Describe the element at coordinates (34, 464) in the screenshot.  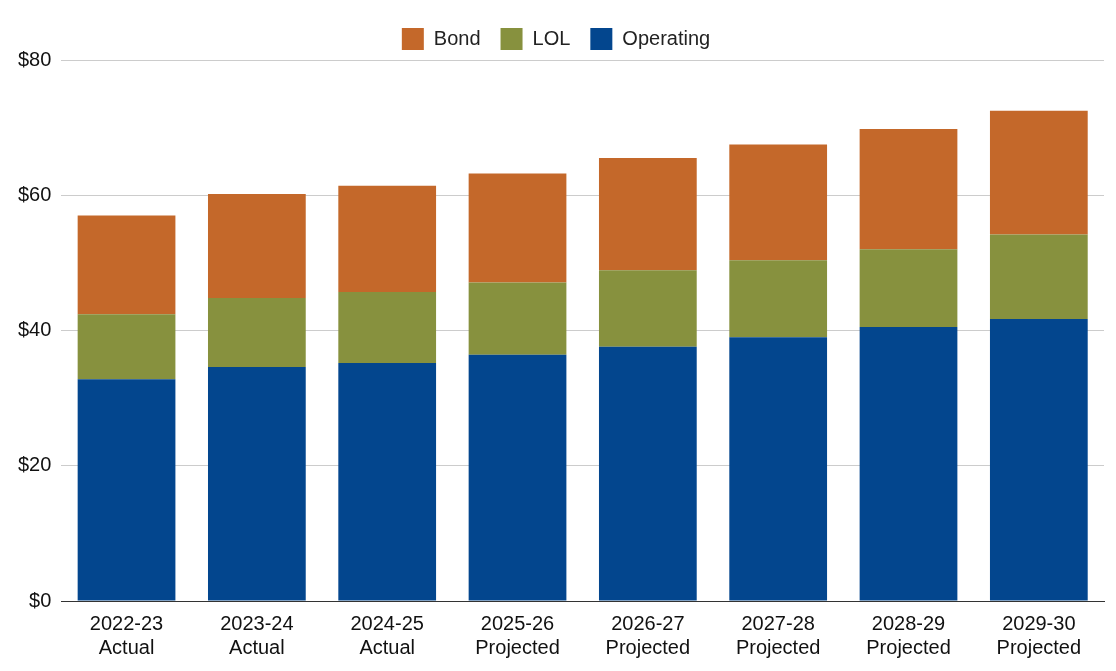
I see `y-tick-label: $20` at that location.